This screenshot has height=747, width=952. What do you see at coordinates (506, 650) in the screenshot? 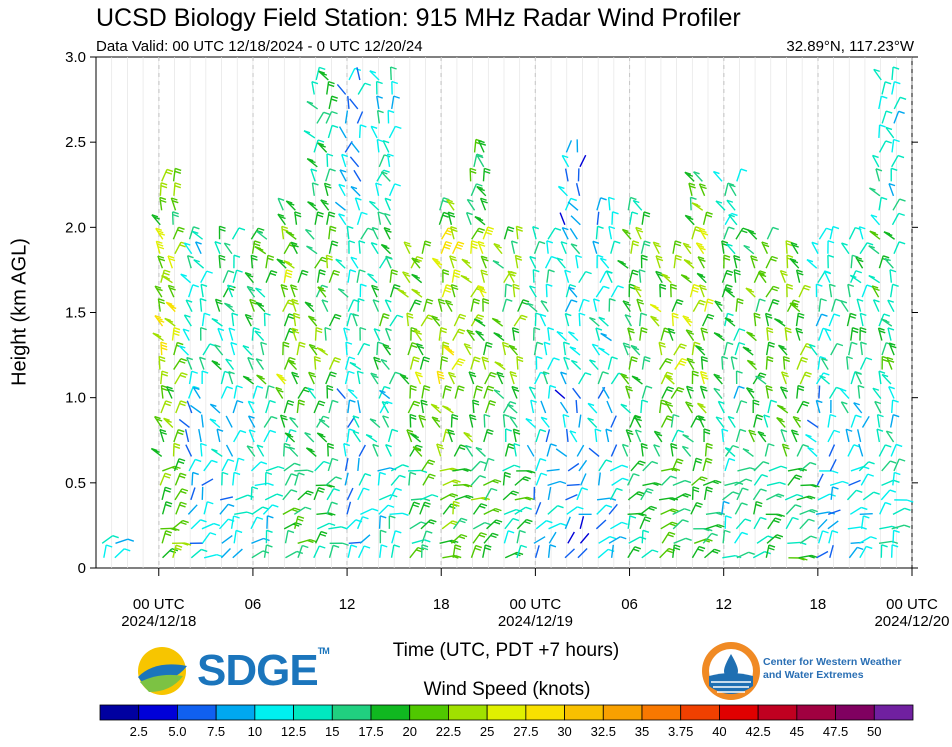
I see `x-axis-label: Time (UTC, PDT +7 hours)` at bounding box center [506, 650].